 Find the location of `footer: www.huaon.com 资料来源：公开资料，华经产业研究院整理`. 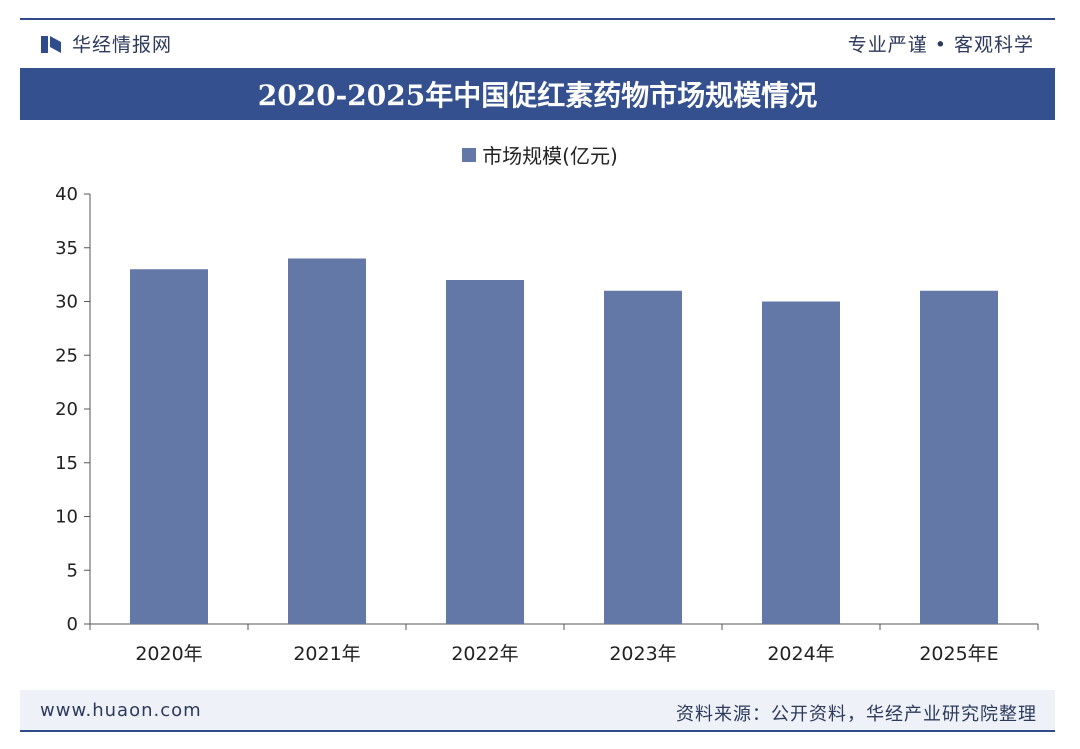

footer: www.huaon.com 资料来源：公开资料，华经产业研究院整理 is located at coordinates (537, 710).